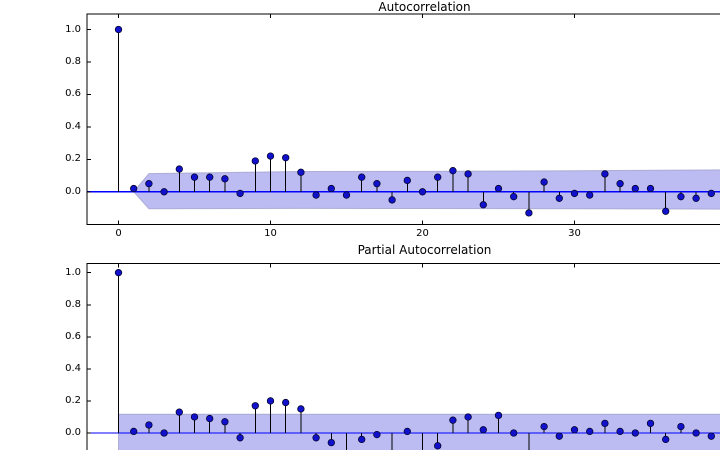  Describe the element at coordinates (270, 233) in the screenshot. I see `x-tick-label: 10` at that location.